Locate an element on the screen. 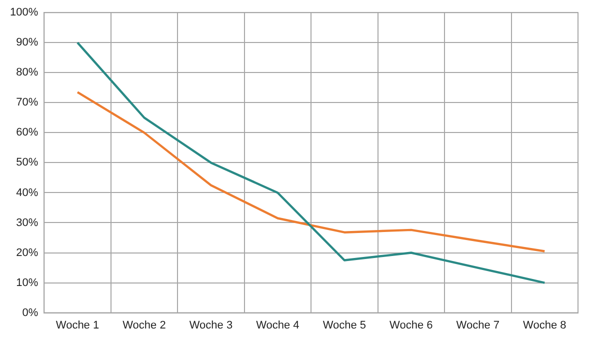 The height and width of the screenshot is (342, 600). y-tick-label: 100% is located at coordinates (24, 12).